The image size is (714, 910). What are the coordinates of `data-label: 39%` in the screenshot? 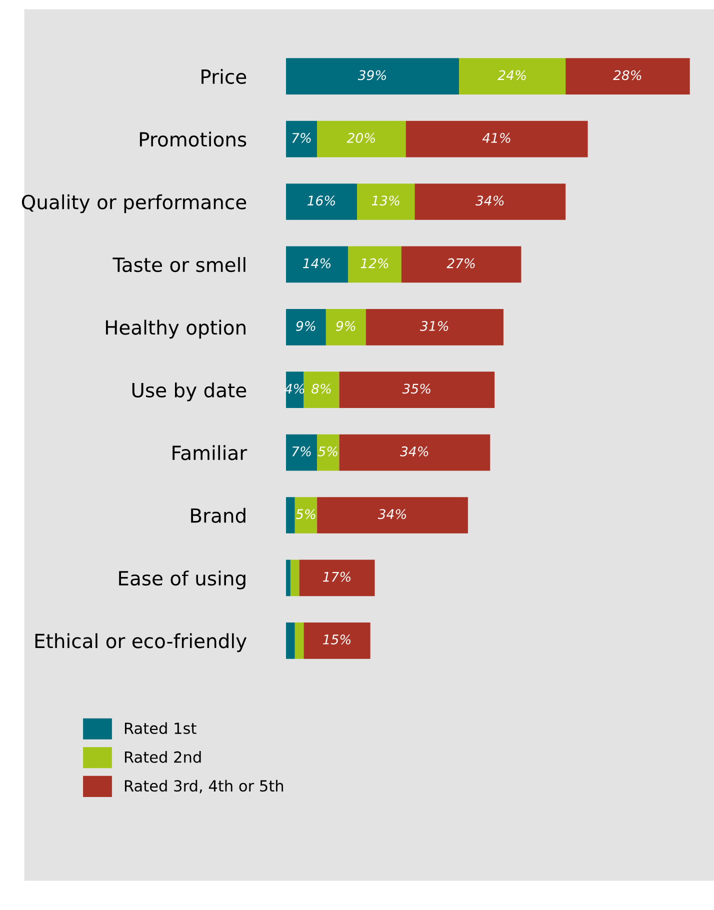 It's located at (372, 75).